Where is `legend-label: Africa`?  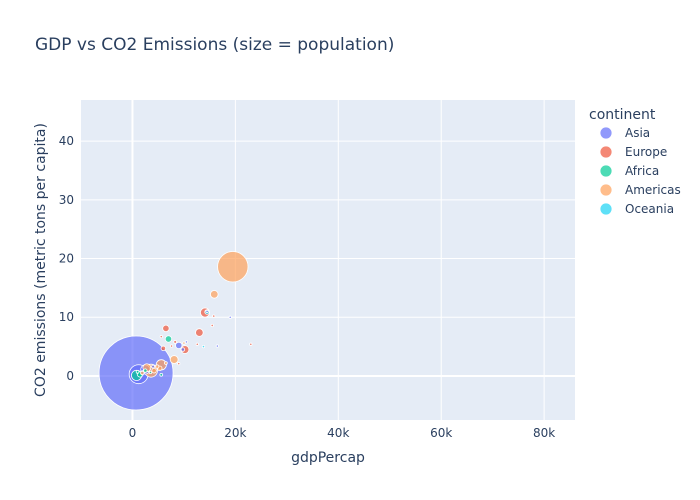
legend-label: Africa is located at coordinates (642, 171).